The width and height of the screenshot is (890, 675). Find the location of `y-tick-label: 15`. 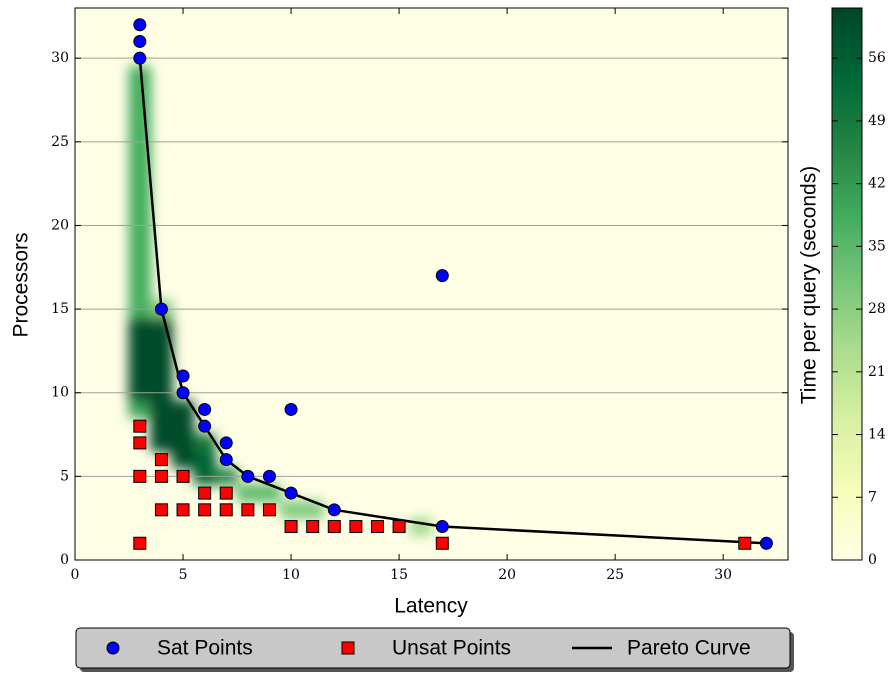

y-tick-label: 15 is located at coordinates (60, 309).